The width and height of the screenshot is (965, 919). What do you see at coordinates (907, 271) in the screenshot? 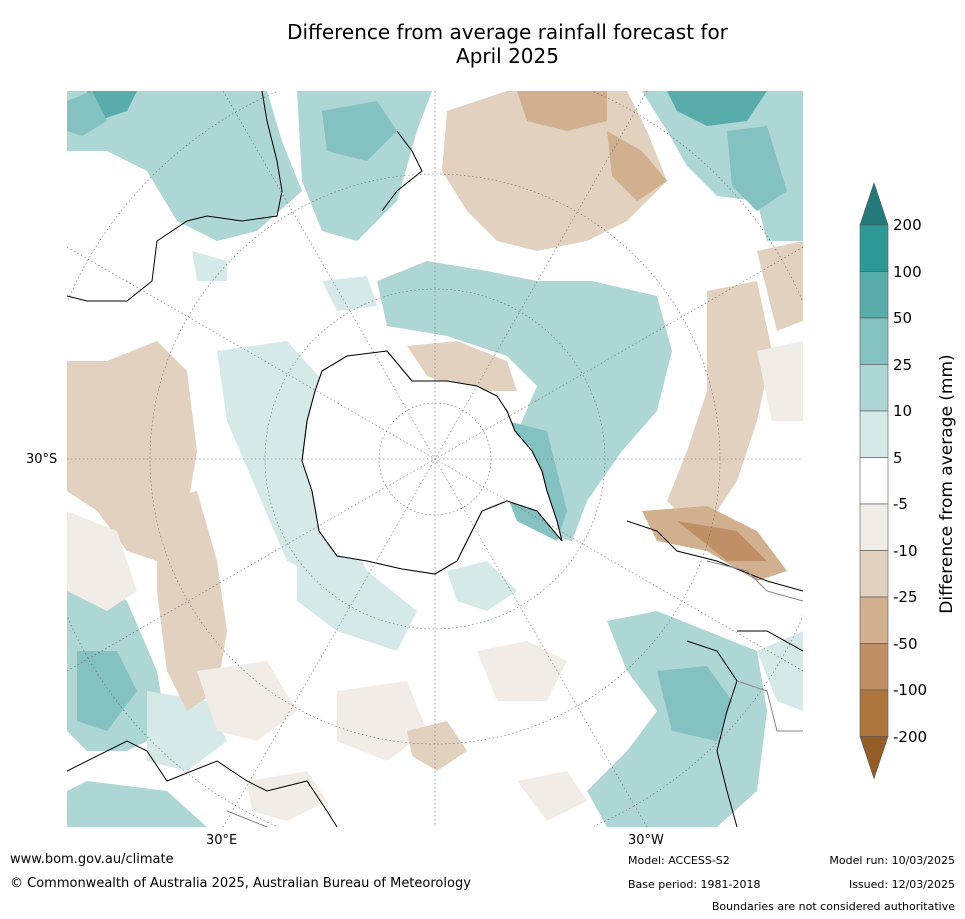
I see `colorbar-tick-label: 100` at bounding box center [907, 271].